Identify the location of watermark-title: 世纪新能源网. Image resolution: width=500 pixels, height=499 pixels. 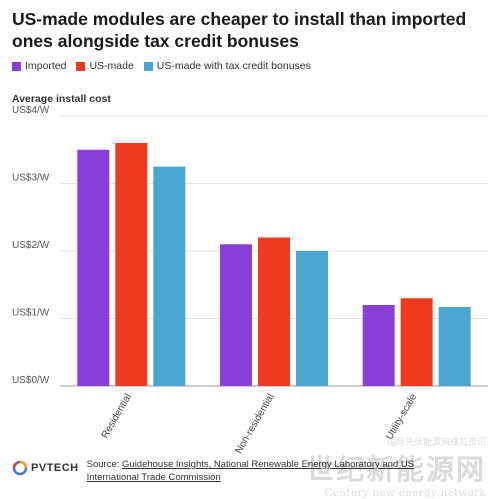
(395, 469).